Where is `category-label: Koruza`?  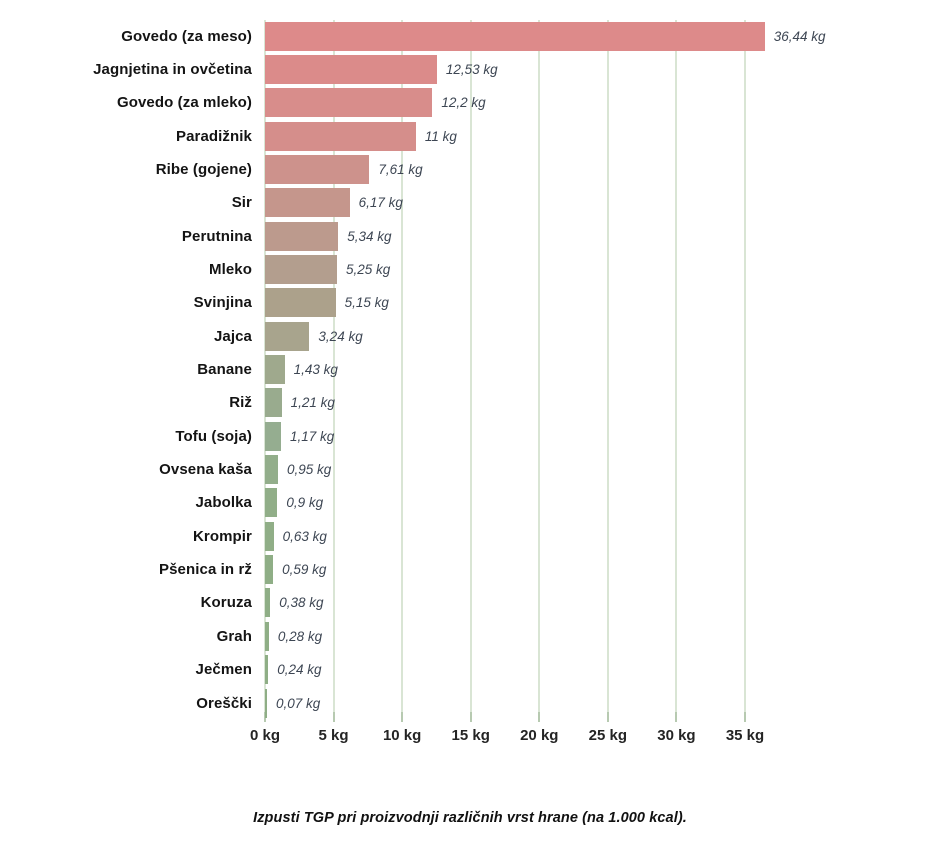 category-label: Koruza is located at coordinates (226, 603).